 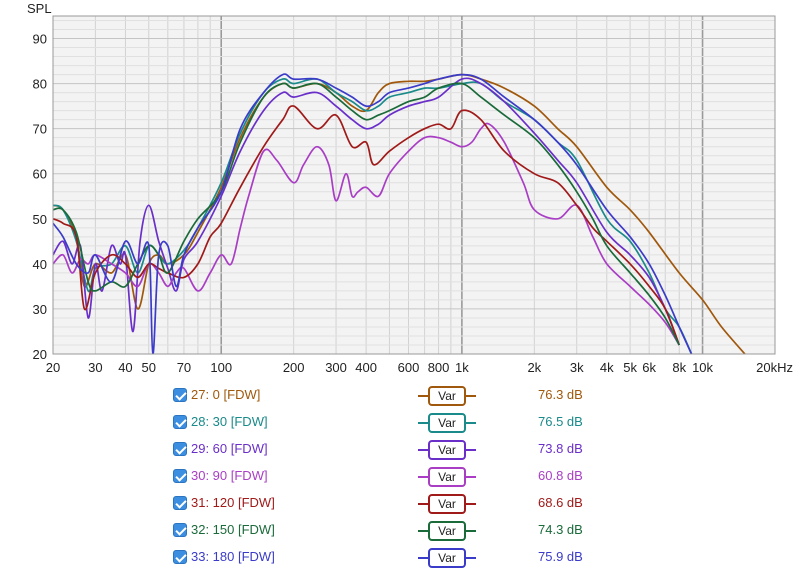 I want to click on legend-label: 29: 60 [FDW], so click(x=229, y=448).